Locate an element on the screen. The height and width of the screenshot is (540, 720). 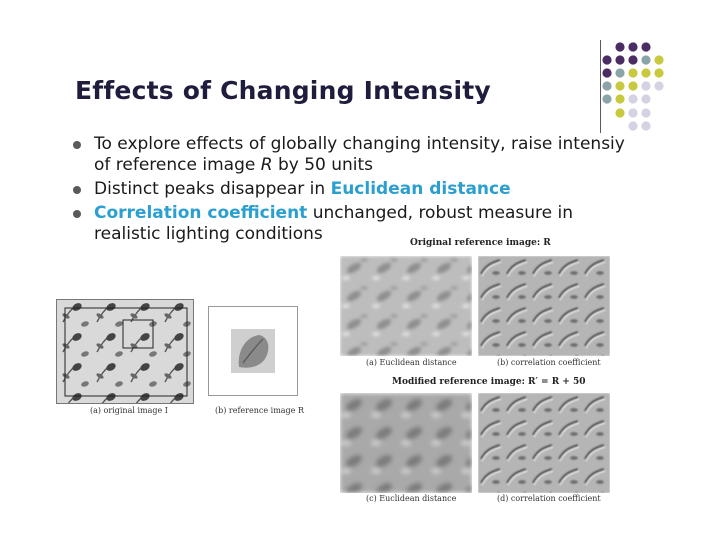
map-euclidean-original is located at coordinates (406, 306).